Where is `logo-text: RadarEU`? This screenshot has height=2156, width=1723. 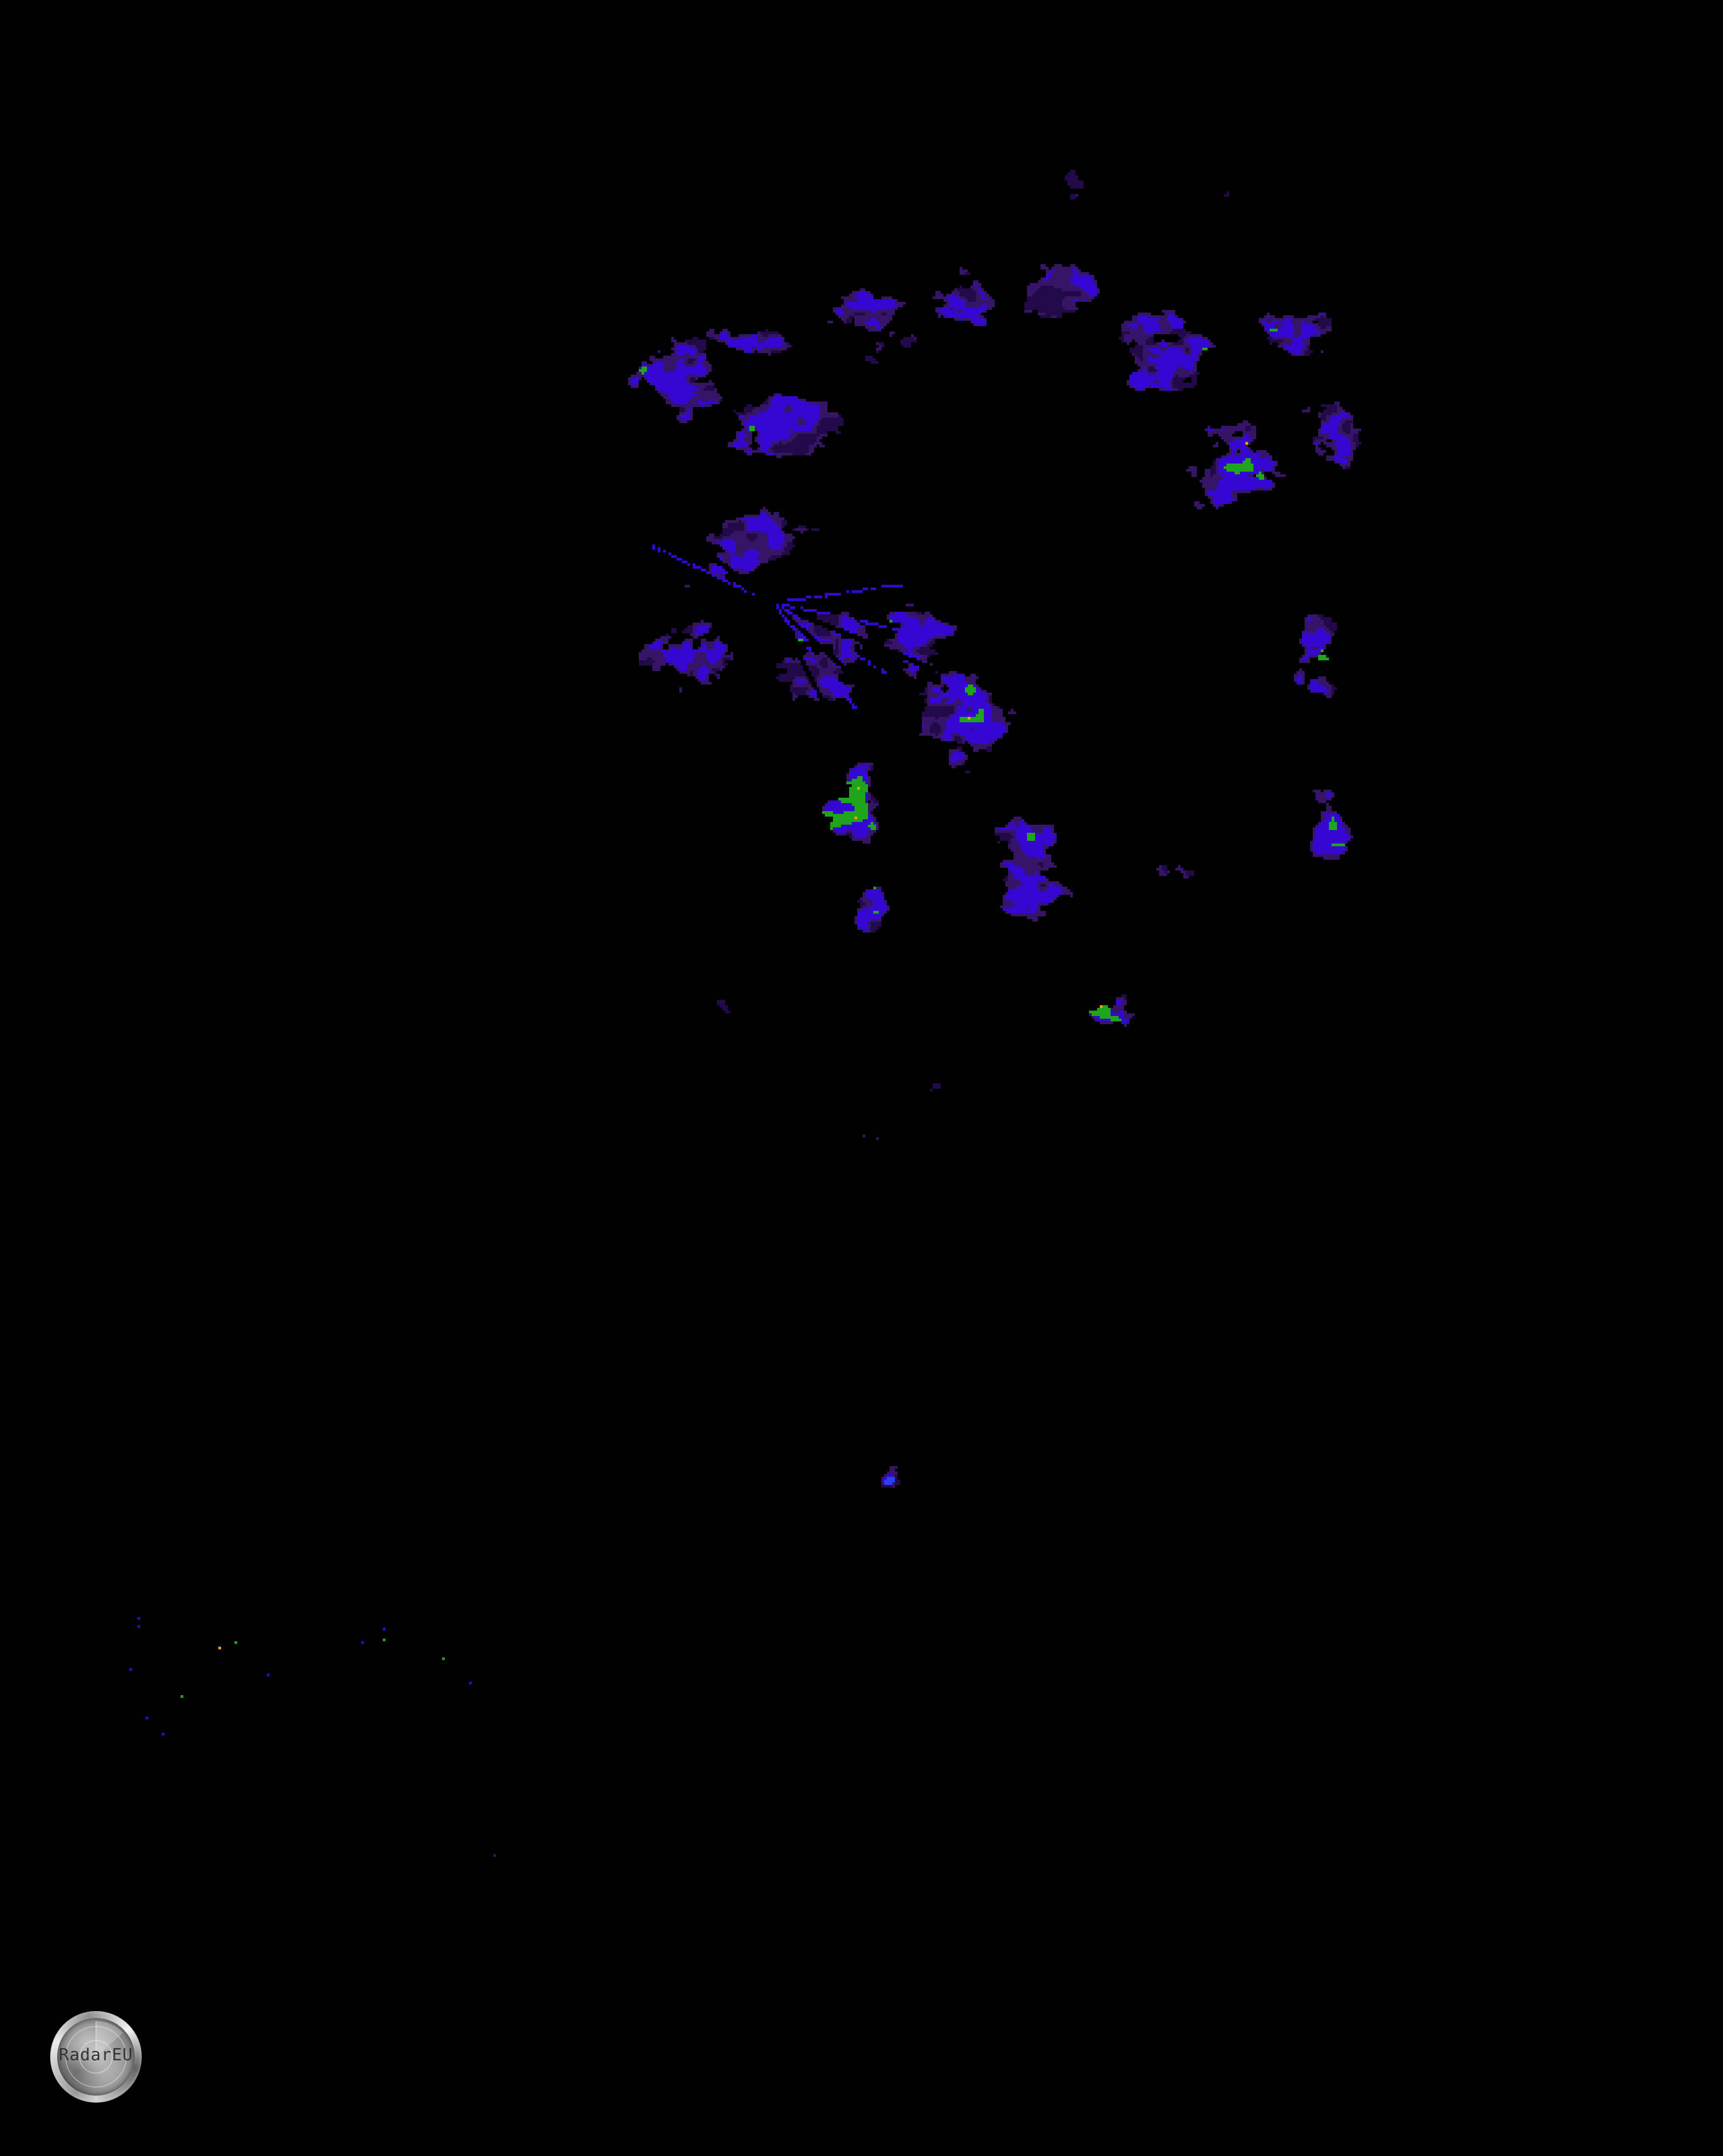
logo-text: RadarEU is located at coordinates (96, 2055).